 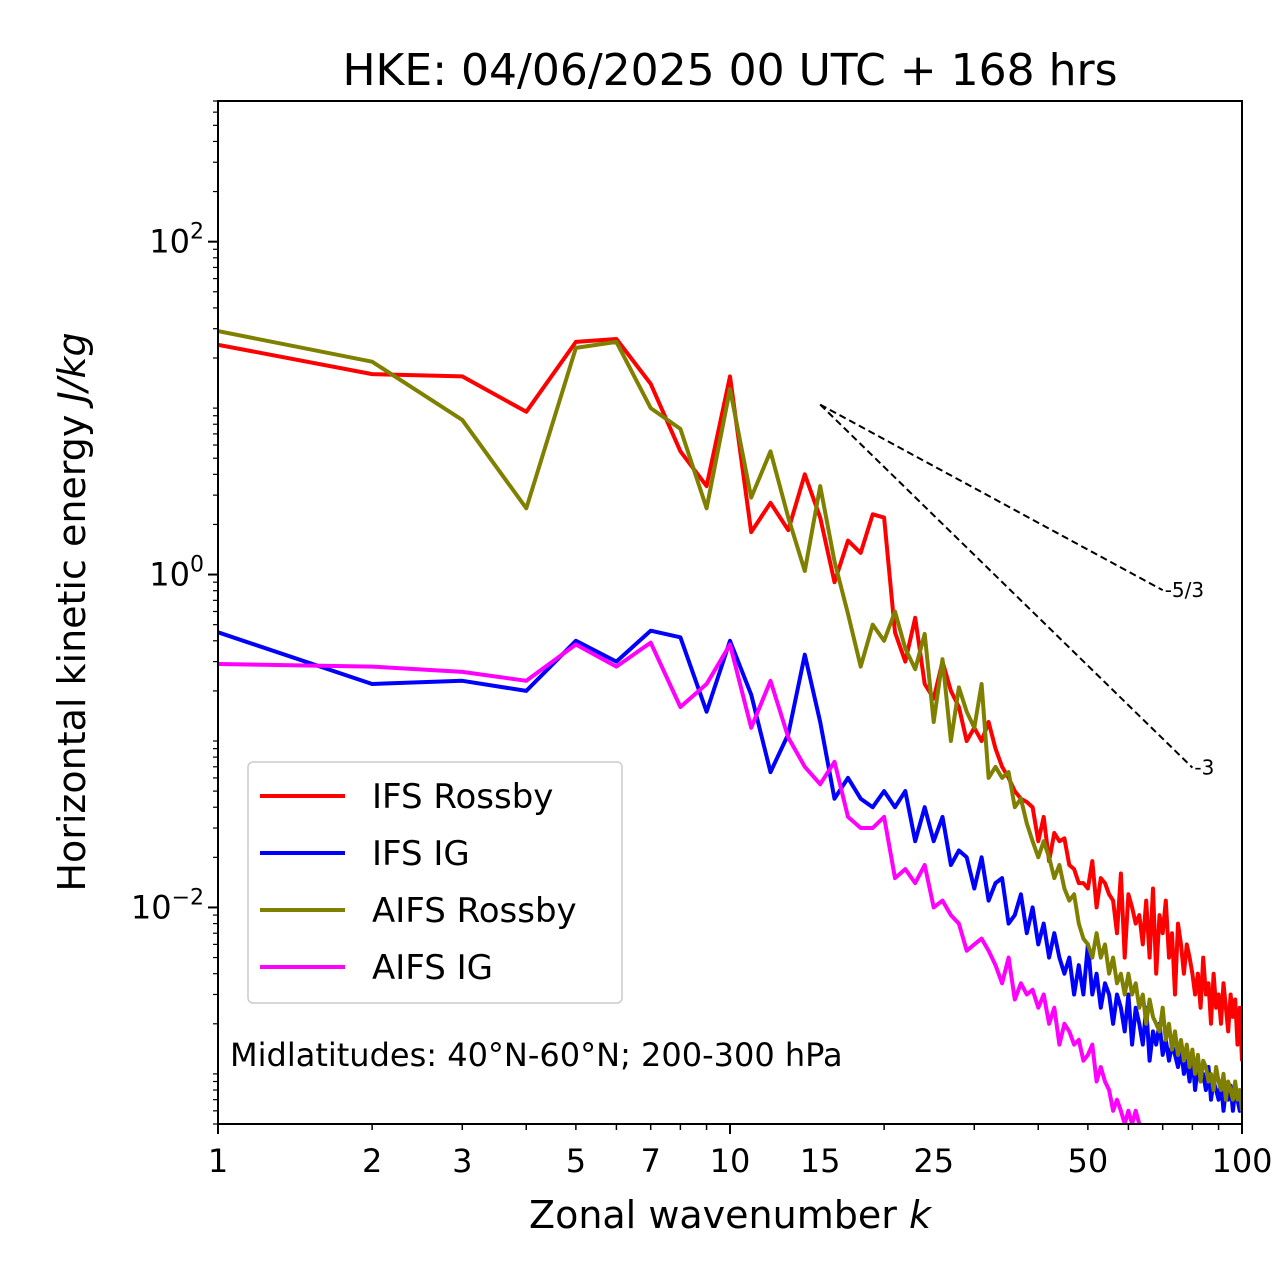 I want to click on point-ifs-rossby-k88, so click(x=1214, y=974).